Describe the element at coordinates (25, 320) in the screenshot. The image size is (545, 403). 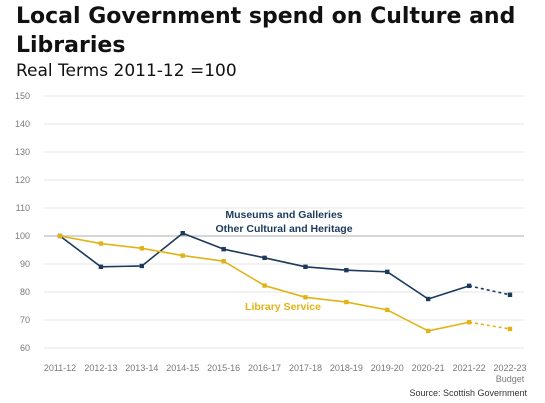
I see `y-tick-label: 70` at that location.